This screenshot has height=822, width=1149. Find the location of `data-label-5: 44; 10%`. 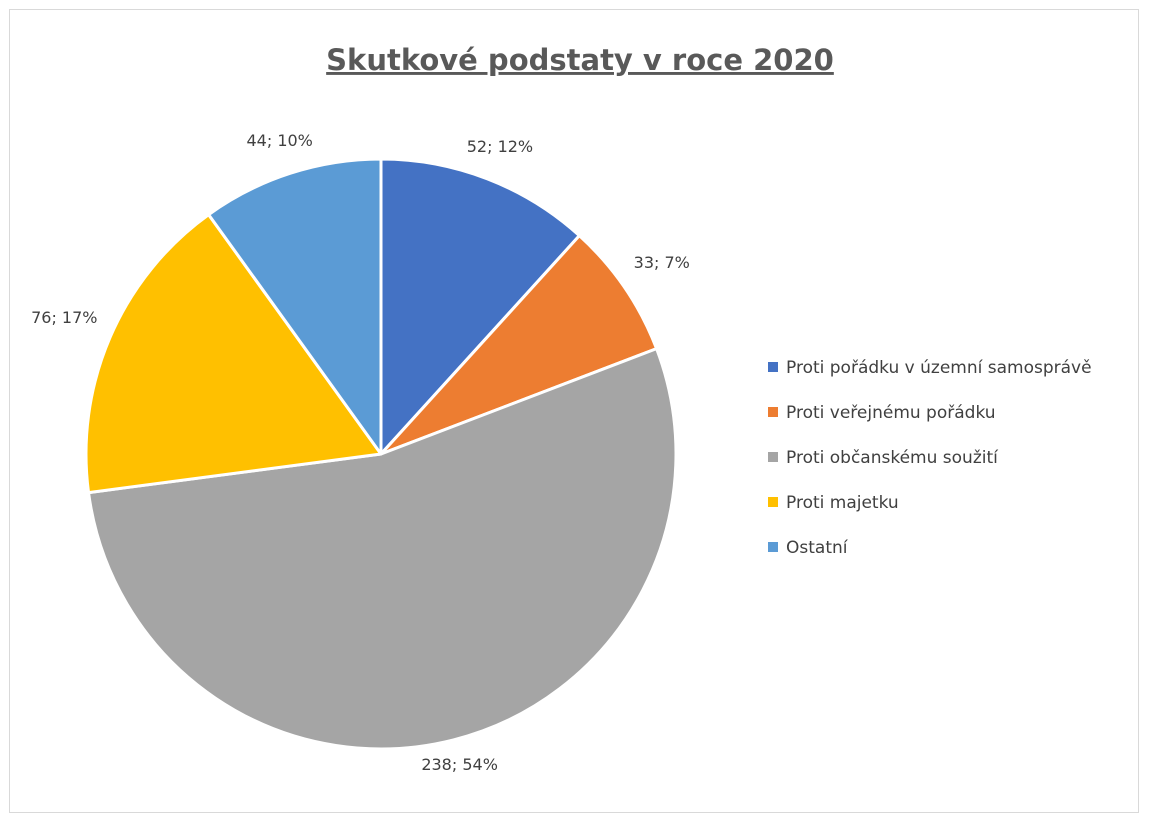

data-label-5: 44; 10% is located at coordinates (279, 140).